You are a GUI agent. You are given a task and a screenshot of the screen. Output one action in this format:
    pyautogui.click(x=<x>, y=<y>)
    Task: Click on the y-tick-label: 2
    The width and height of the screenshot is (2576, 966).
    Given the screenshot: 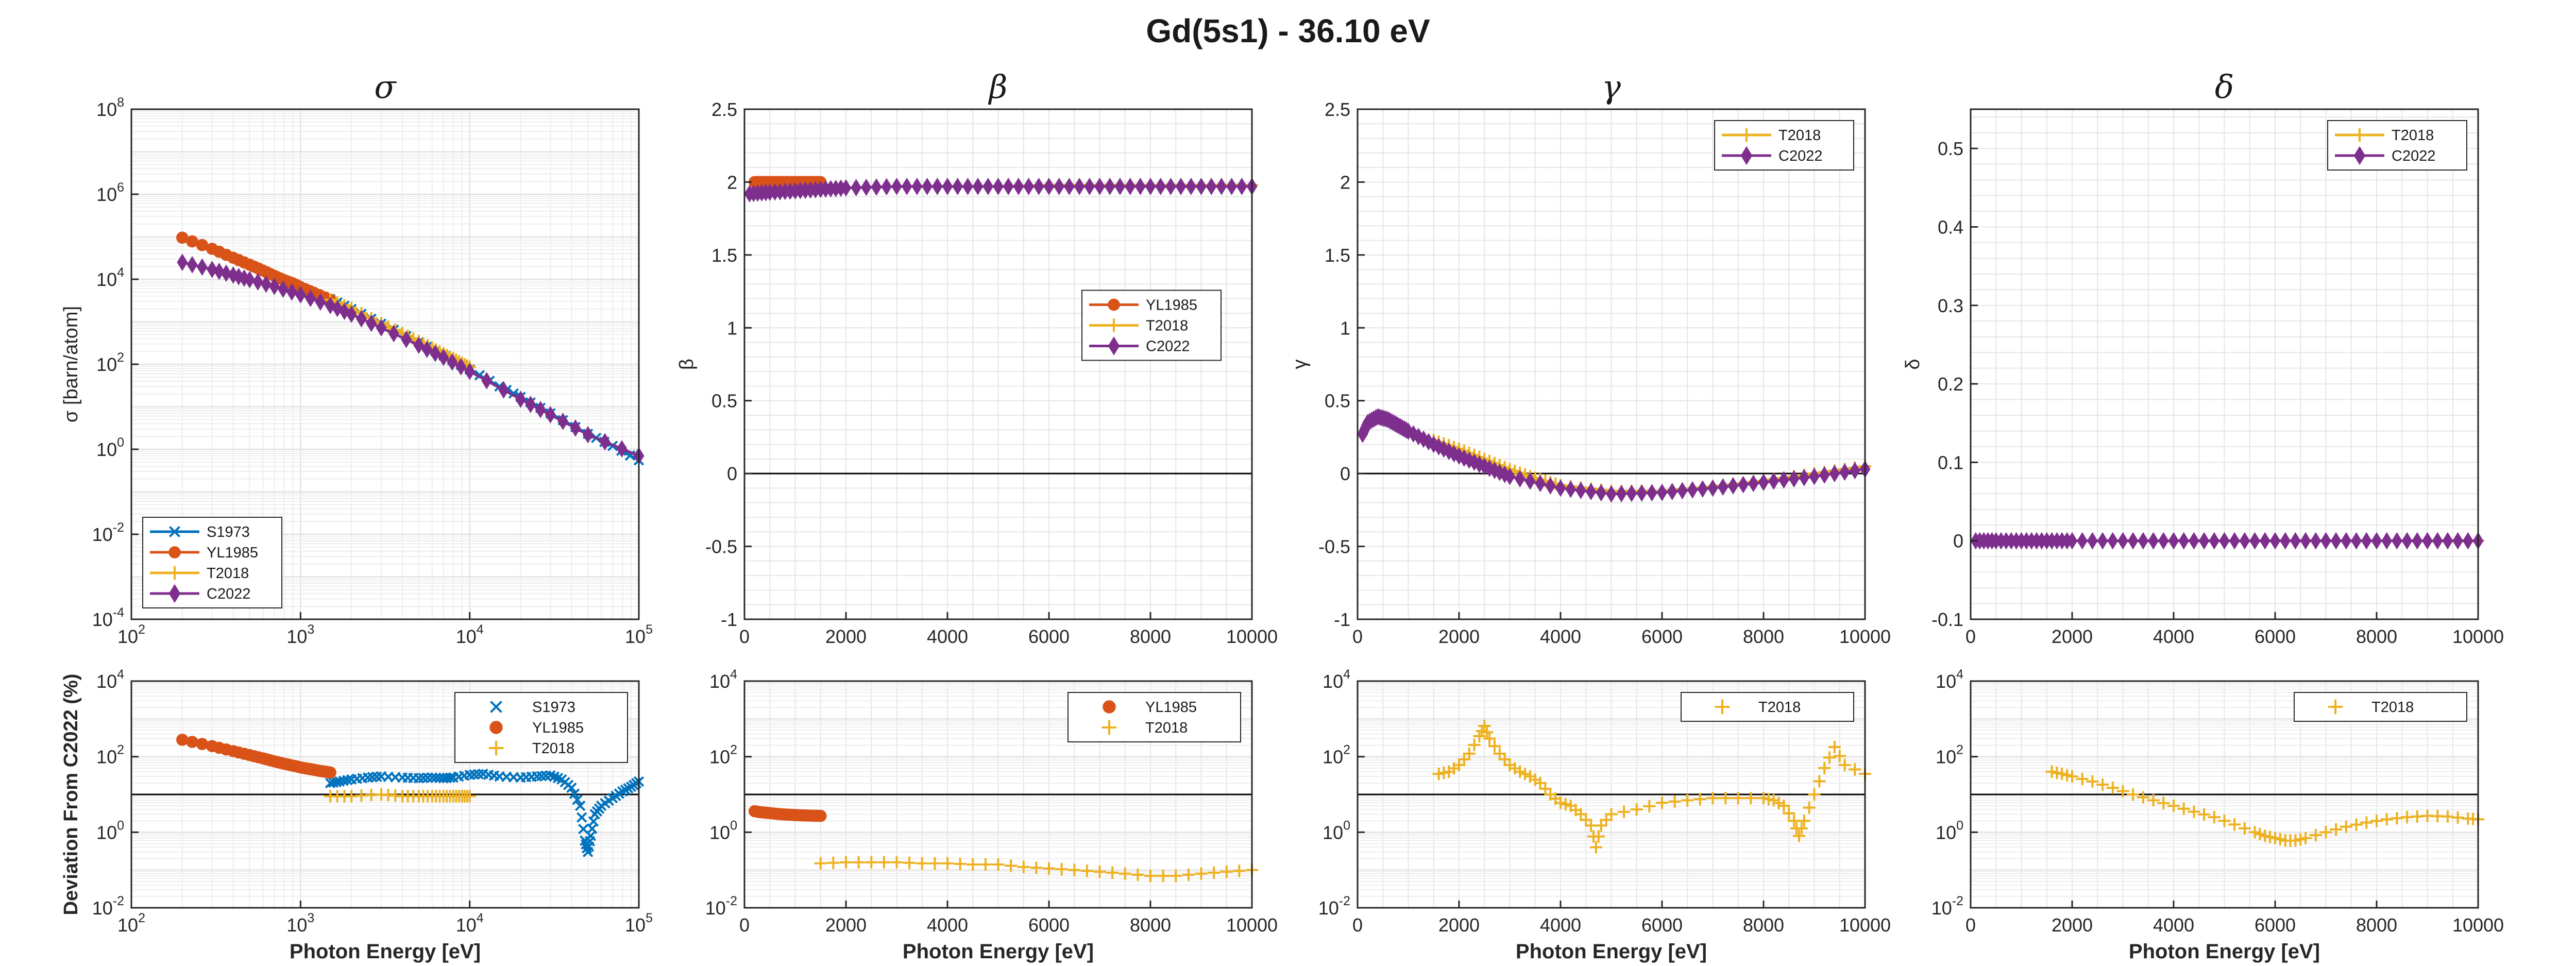 What is the action you would take?
    pyautogui.click(x=1345, y=182)
    